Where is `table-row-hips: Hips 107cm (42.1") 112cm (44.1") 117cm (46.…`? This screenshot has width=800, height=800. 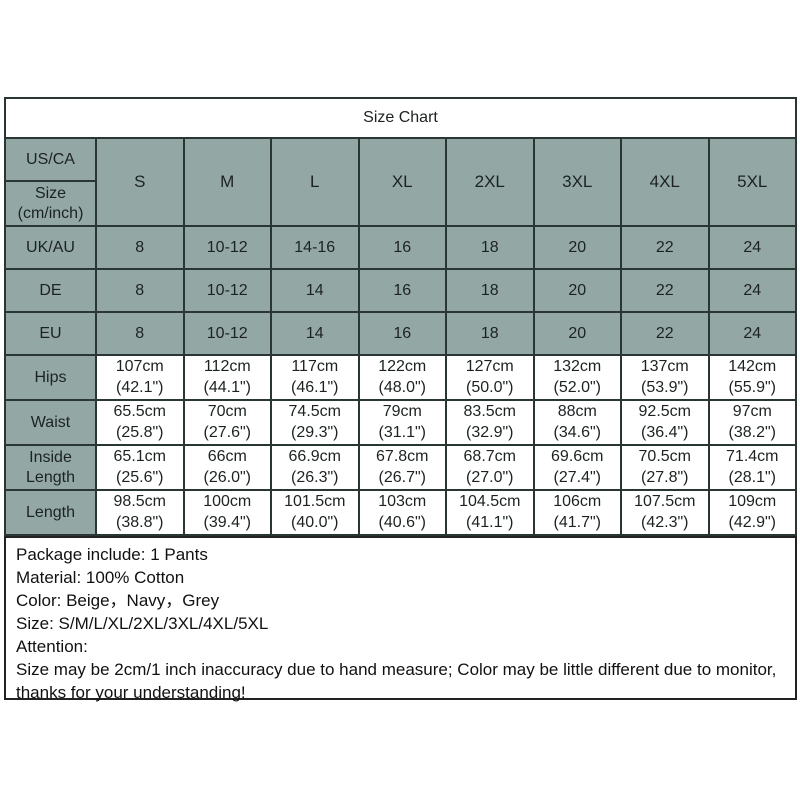 table-row-hips: Hips 107cm (42.1") 112cm (44.1") 117cm (46.… is located at coordinates (400, 377).